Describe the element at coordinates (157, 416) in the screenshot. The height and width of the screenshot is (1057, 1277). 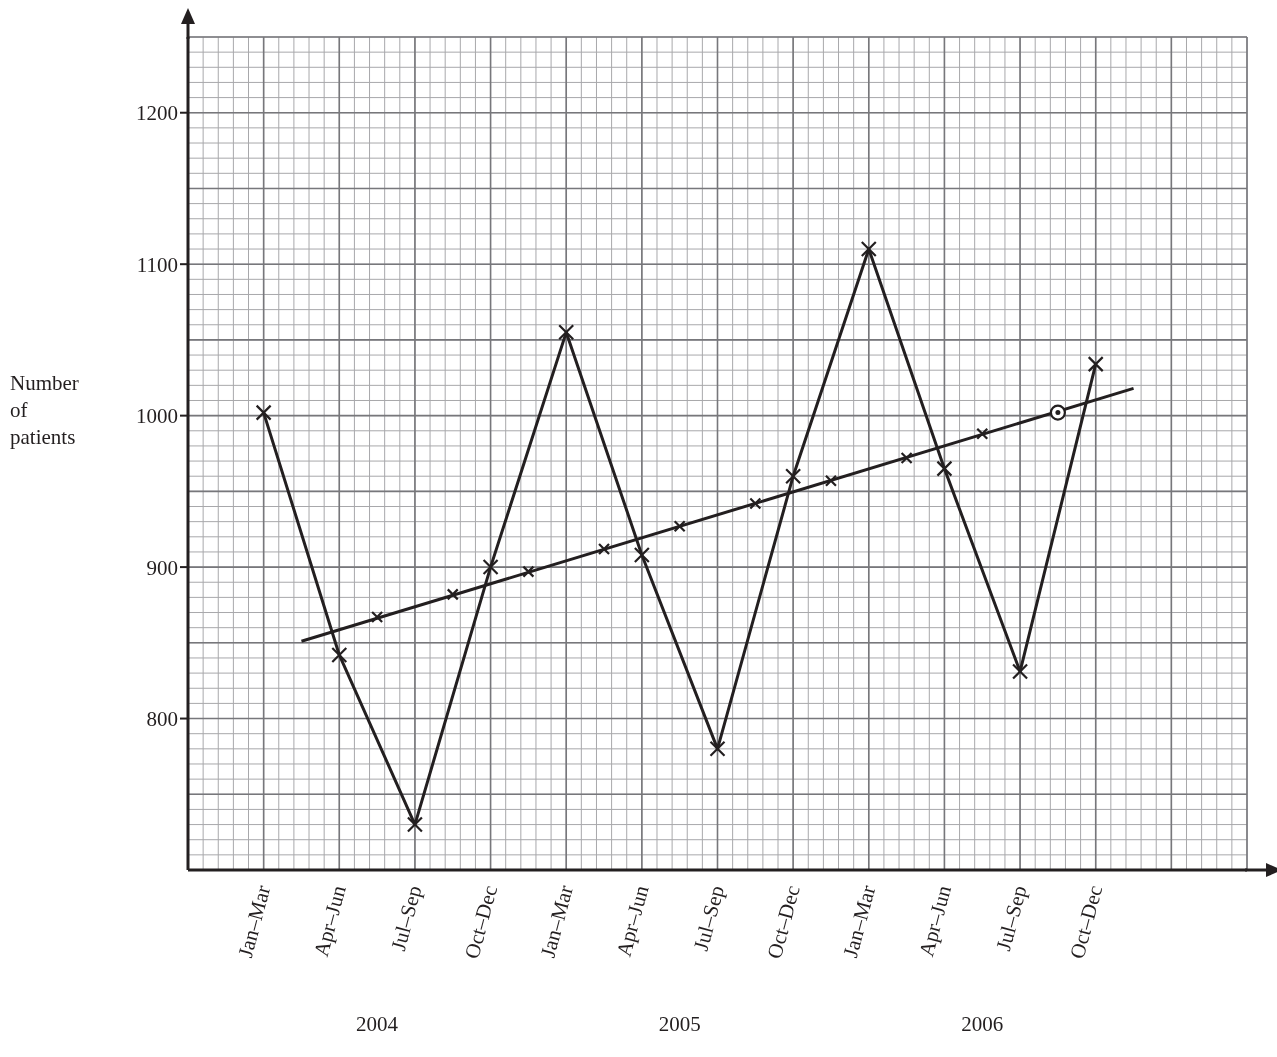
I see `y-tick-label: 1000` at that location.